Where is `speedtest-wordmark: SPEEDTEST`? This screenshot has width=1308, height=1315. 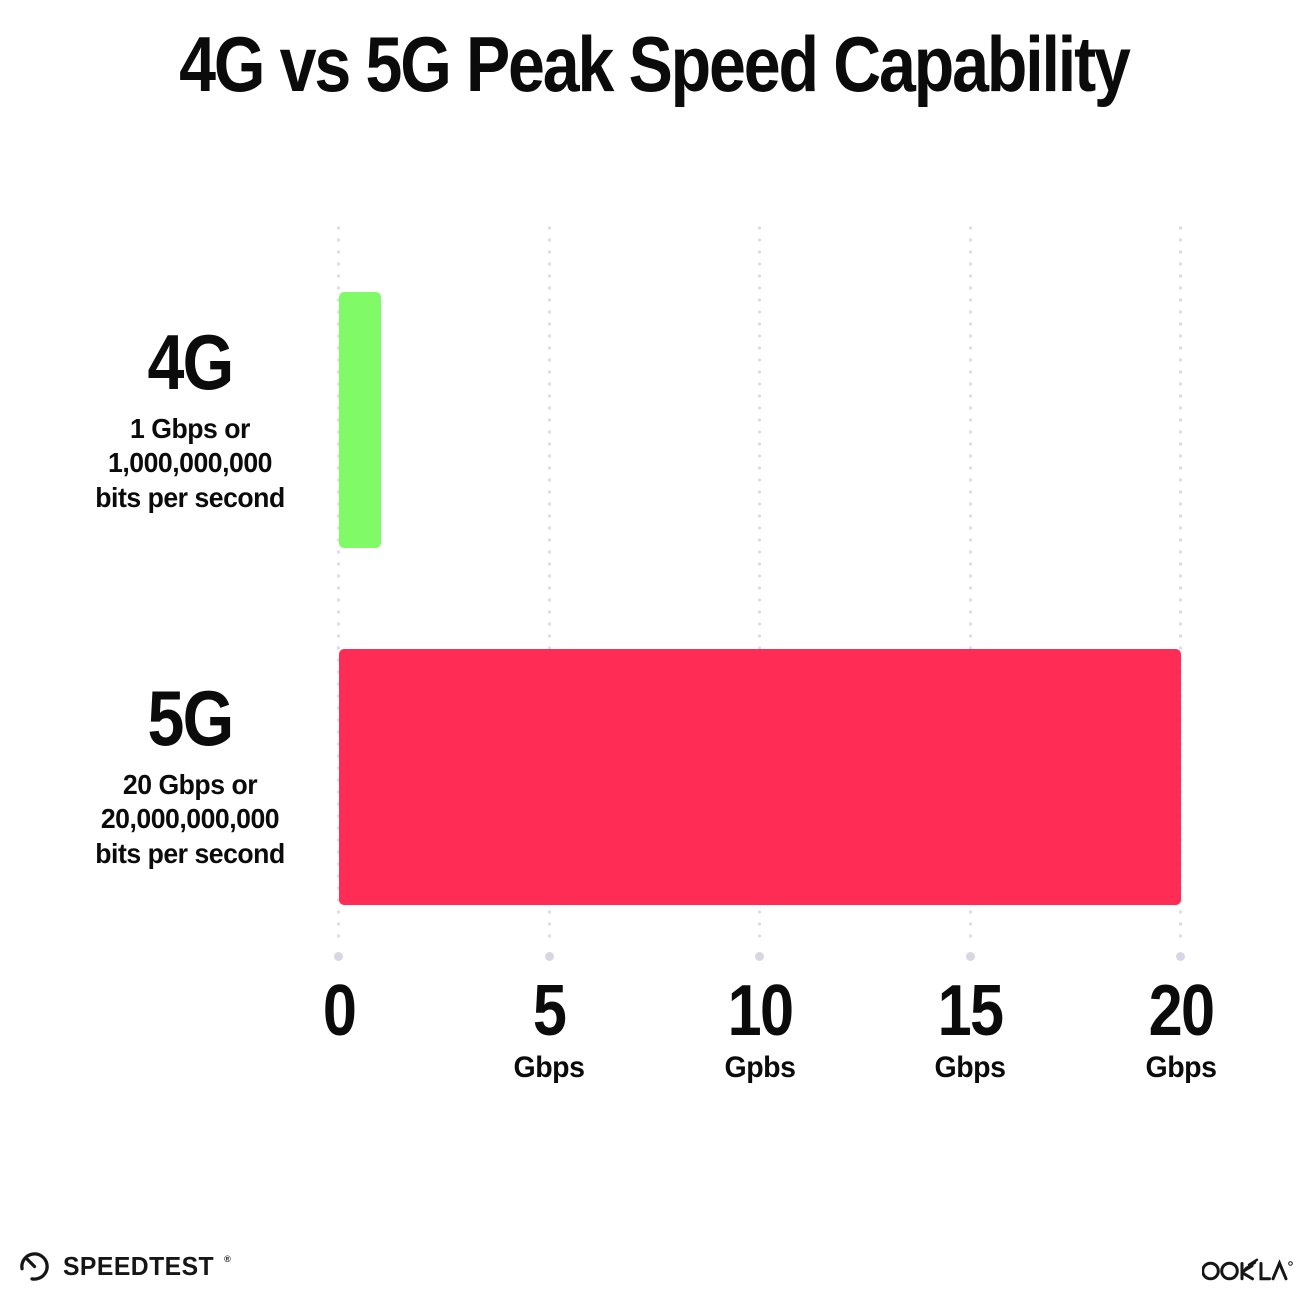
speedtest-wordmark: SPEEDTEST is located at coordinates (138, 1266).